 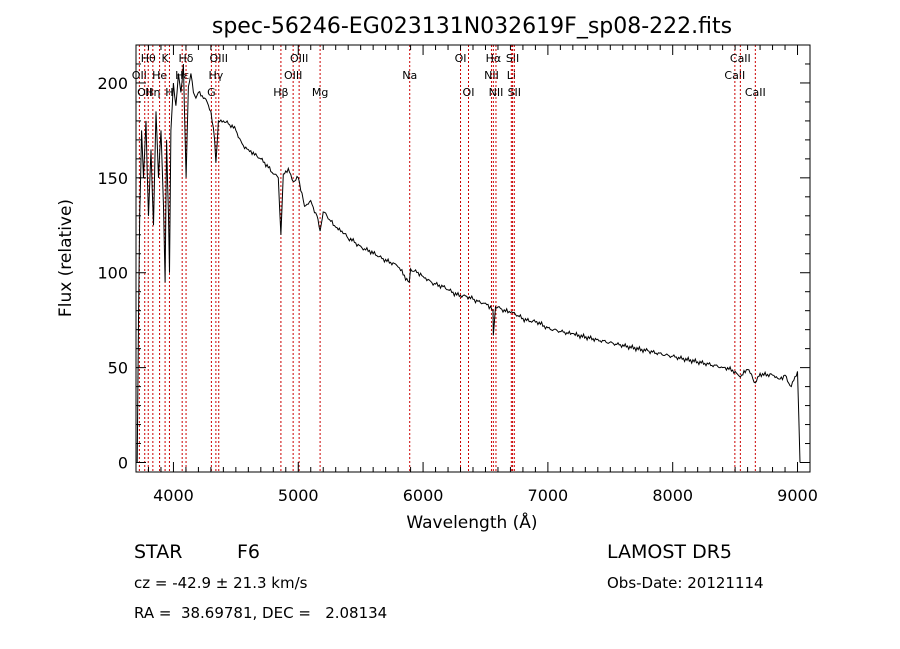 I want to click on x-tick-label: 5000, so click(x=298, y=495).